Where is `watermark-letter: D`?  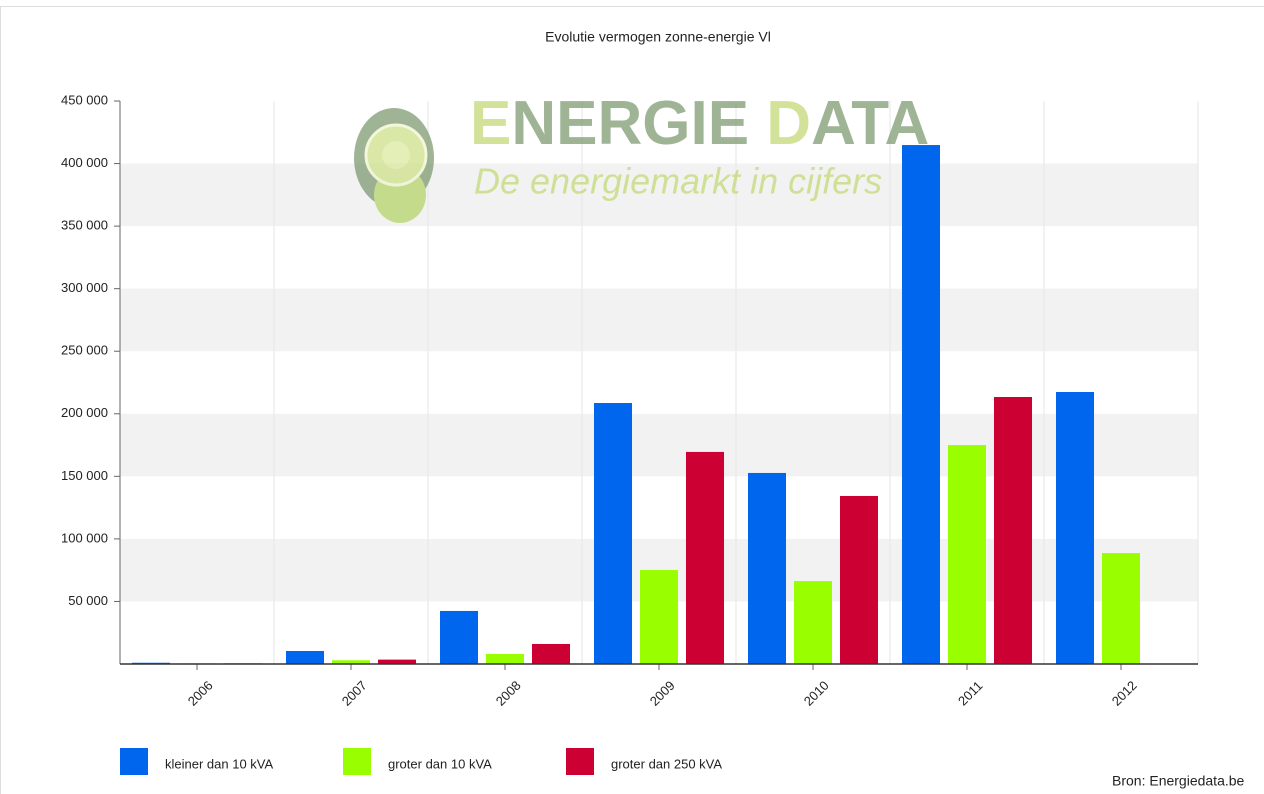
watermark-letter: D is located at coordinates (788, 123).